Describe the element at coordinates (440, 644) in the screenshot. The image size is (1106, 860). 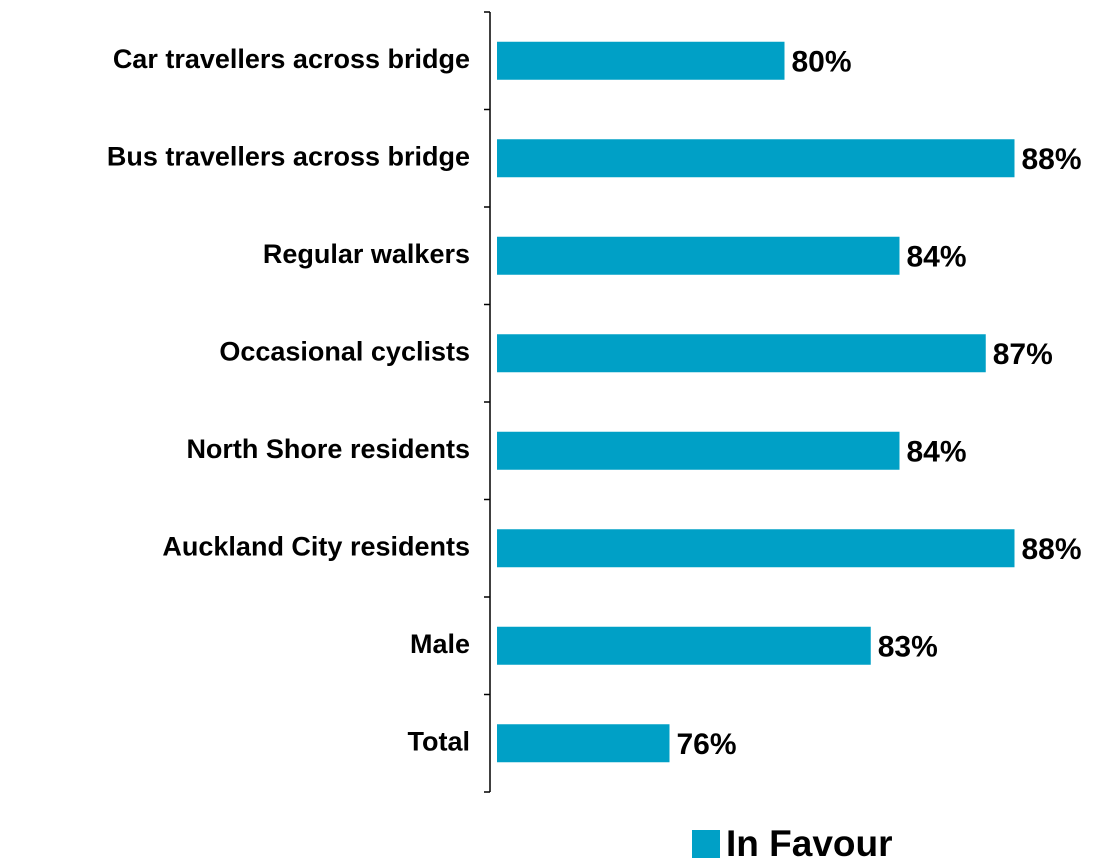
I see `category-label: Male` at that location.